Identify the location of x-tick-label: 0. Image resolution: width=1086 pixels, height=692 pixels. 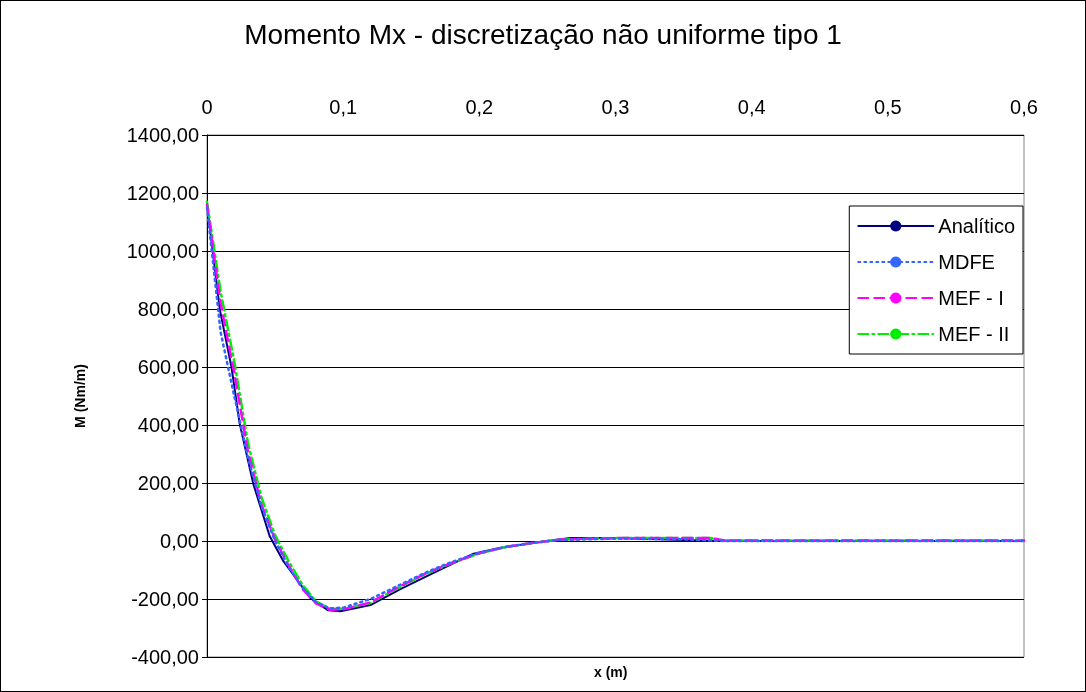
(207, 107).